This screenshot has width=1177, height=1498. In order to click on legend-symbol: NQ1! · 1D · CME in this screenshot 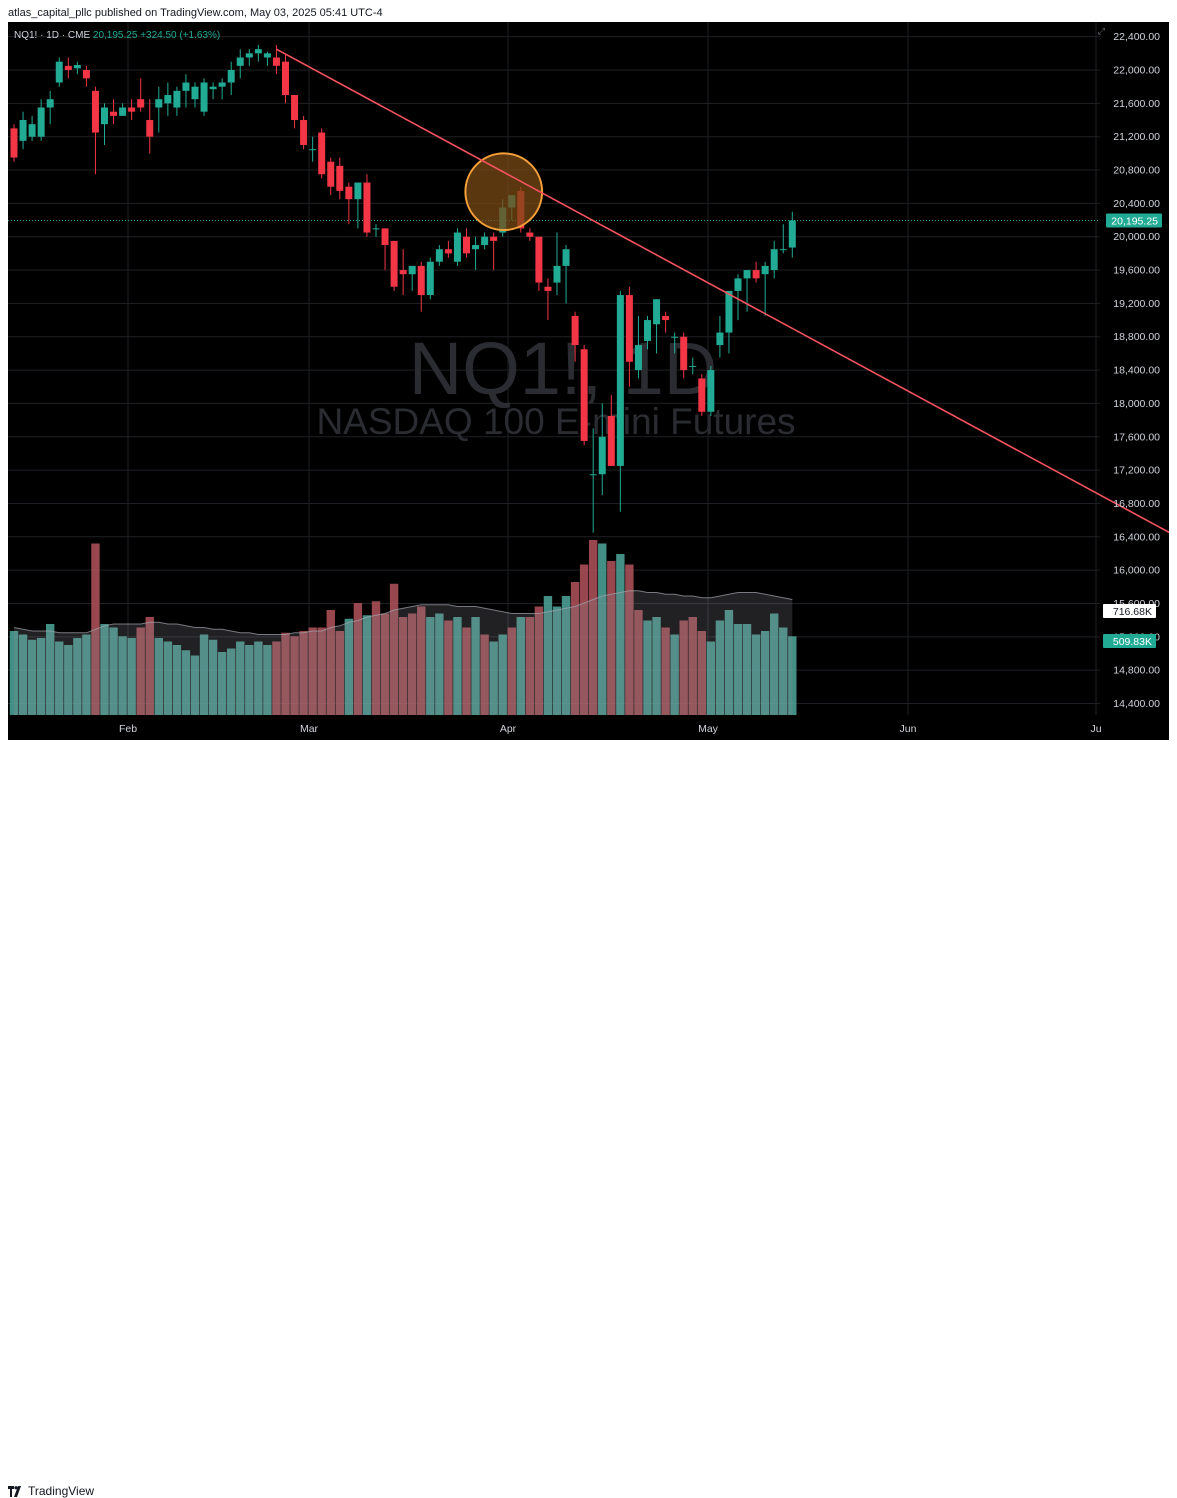, I will do `click(52, 35)`.